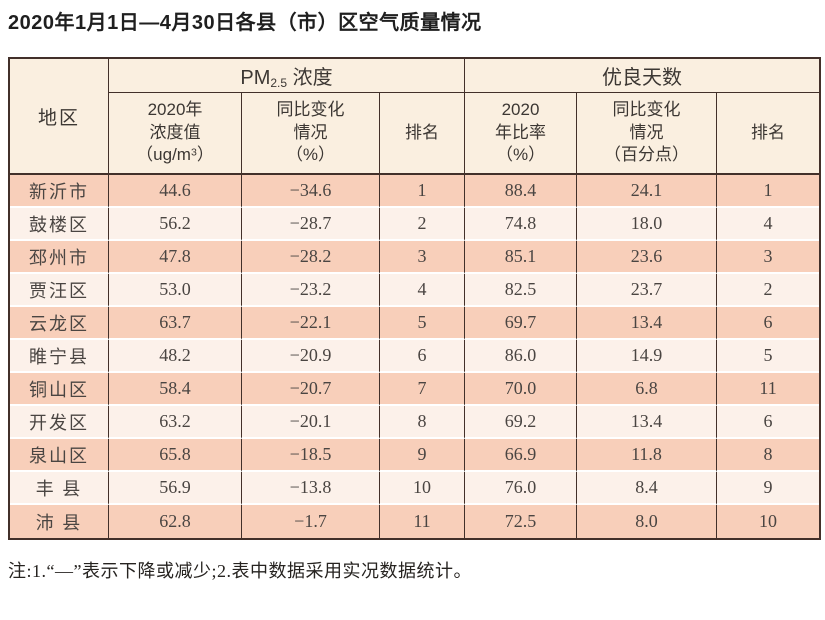  What do you see at coordinates (521, 257) in the screenshot?
I see `cell-ratio: 85.1` at bounding box center [521, 257].